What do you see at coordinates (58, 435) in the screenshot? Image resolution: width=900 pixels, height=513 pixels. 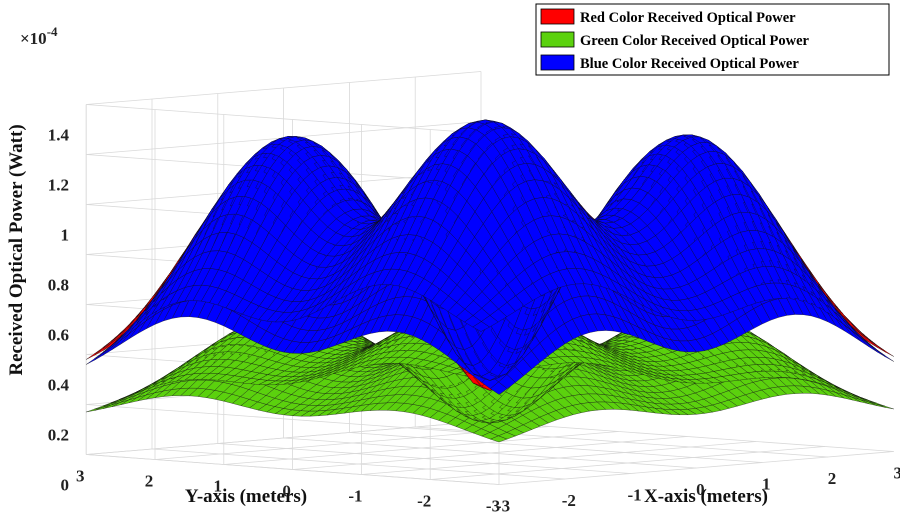 I see `z-tick-label: 0.2` at bounding box center [58, 435].